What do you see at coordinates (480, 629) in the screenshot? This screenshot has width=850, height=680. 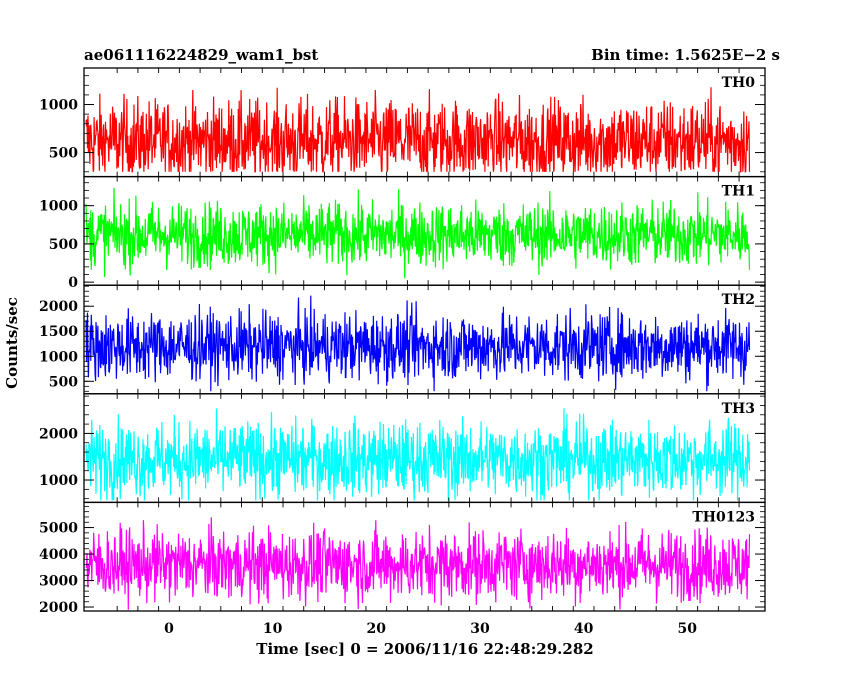 I see `x-tick-label: 30` at bounding box center [480, 629].